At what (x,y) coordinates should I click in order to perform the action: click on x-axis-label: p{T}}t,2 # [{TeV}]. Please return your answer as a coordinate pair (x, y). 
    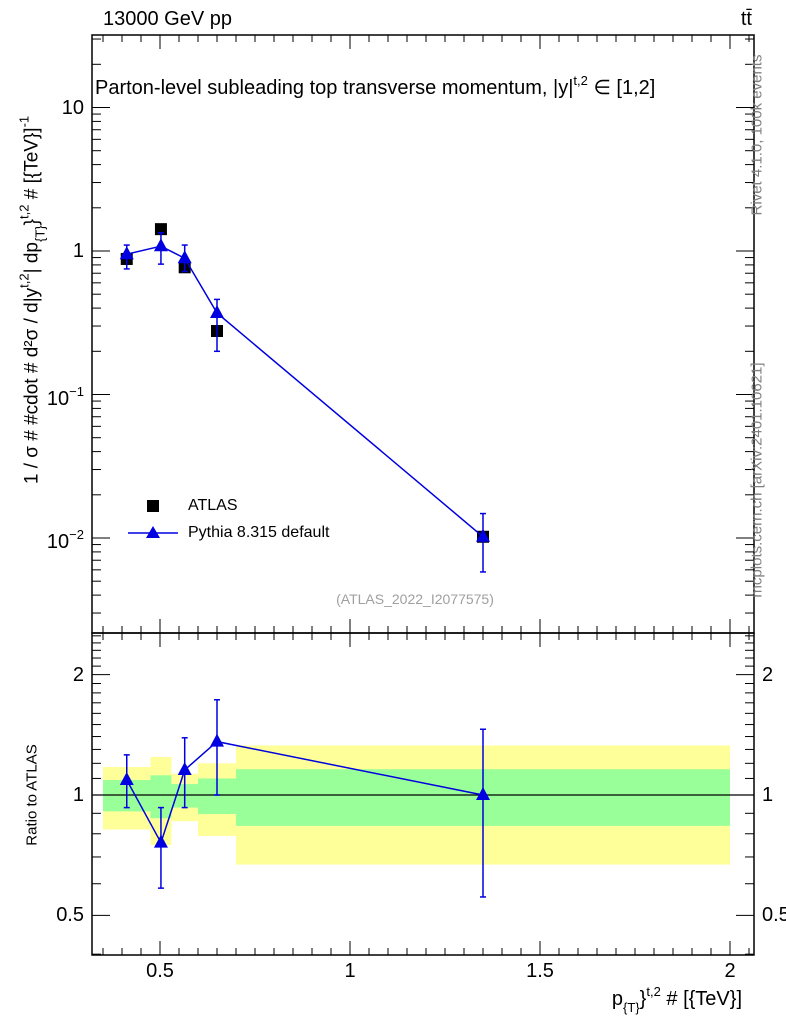
    Looking at the image, I should click on (677, 999).